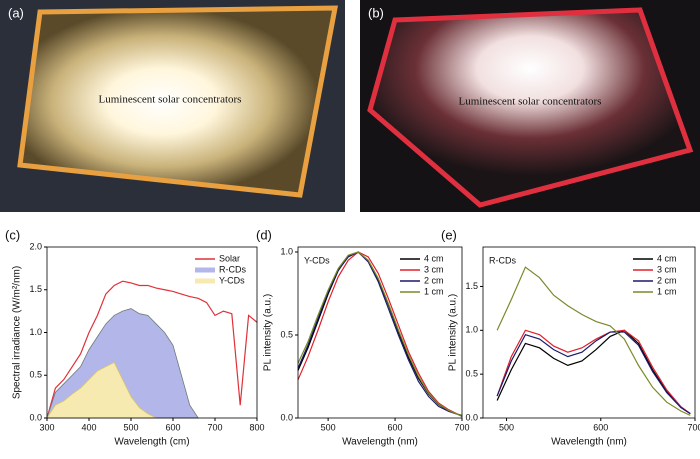 This screenshot has width=700, height=459. I want to click on x-tick-label: 800, so click(256, 427).